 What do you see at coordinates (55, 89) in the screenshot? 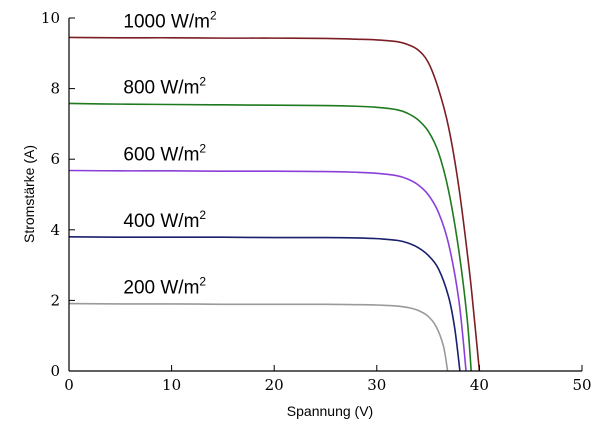
I see `y-tick-label: 8` at bounding box center [55, 89].